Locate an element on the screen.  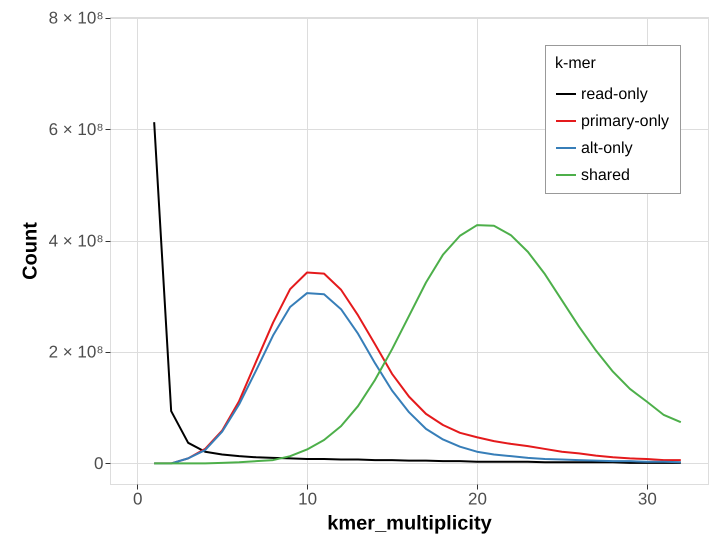
legend-label: primary-only is located at coordinates (625, 121).